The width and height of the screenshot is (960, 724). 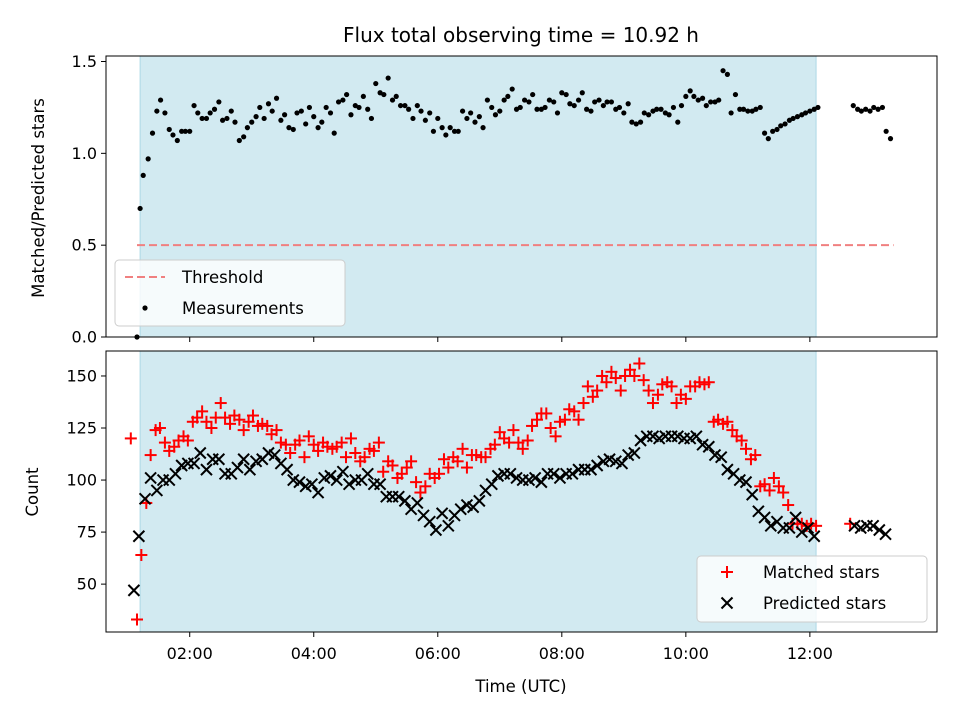 I want to click on chart-title: Flux total observing time = 10.92 h, so click(x=521, y=35).